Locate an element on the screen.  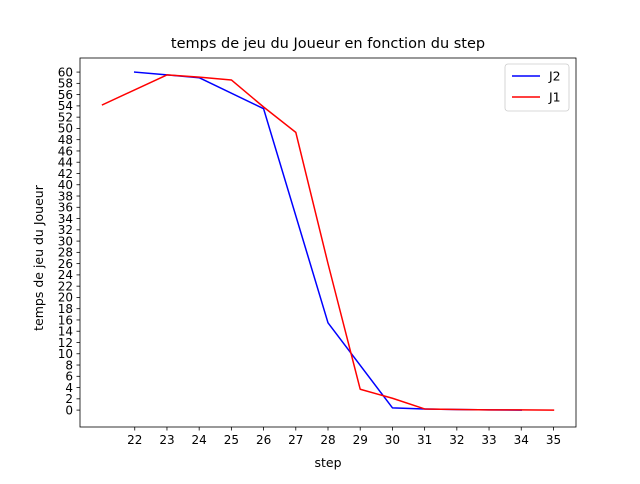
x-tick-label: 29 is located at coordinates (360, 440).